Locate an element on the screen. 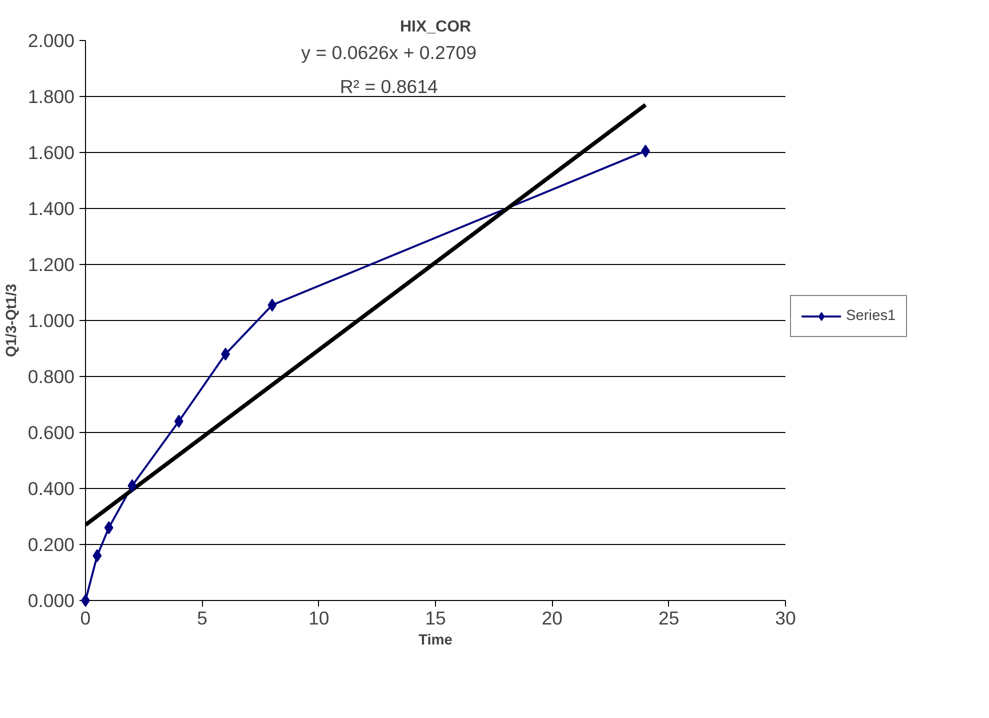  y-axis-title: Q1/3-Qt1/3 is located at coordinates (12, 321).